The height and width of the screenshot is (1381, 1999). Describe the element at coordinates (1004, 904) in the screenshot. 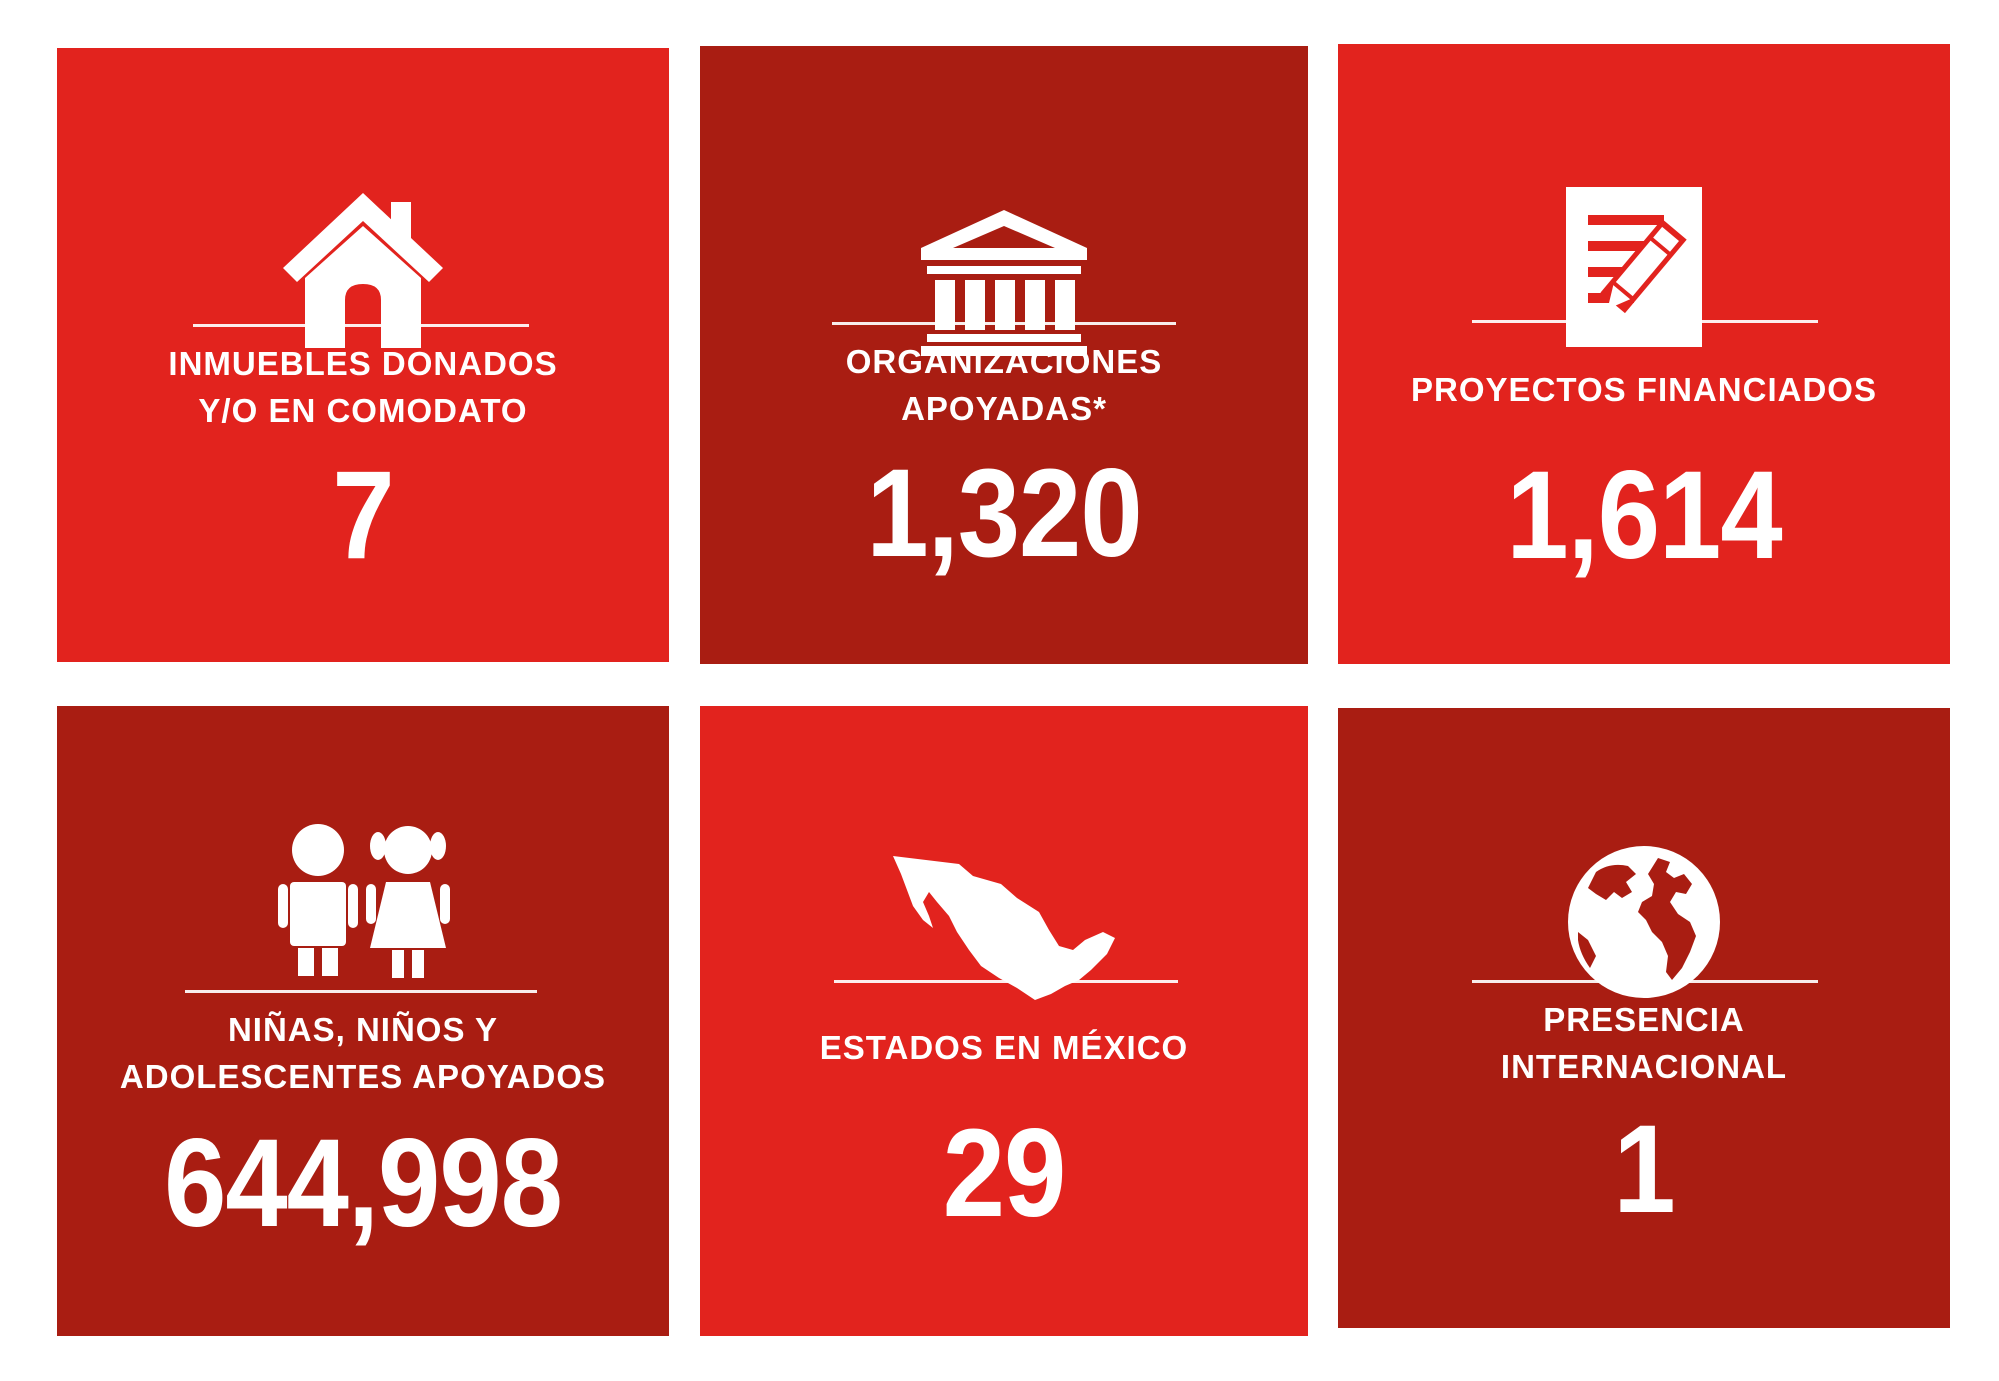

I see `mexico-map-icon` at that location.